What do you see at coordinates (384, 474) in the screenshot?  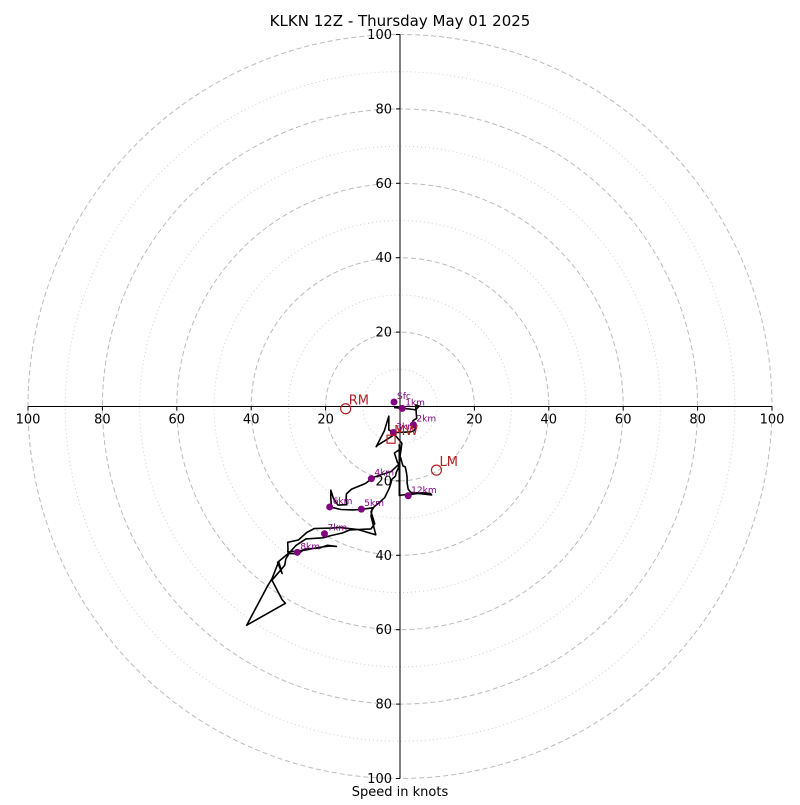 I see `level-label-4km: 4km` at bounding box center [384, 474].